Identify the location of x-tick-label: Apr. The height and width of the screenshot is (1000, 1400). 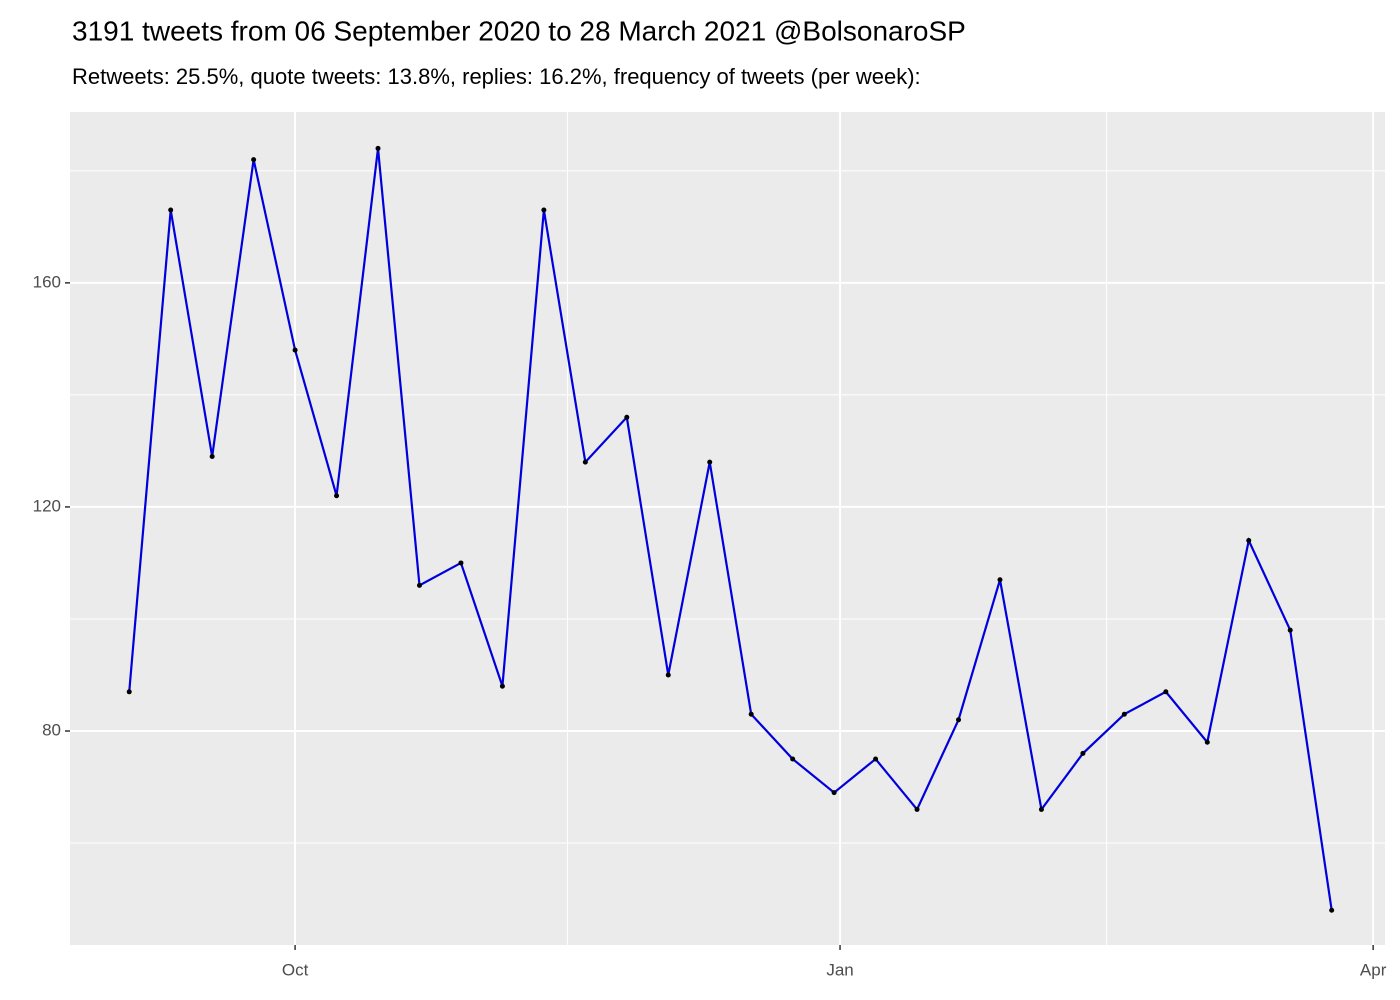
(1373, 969).